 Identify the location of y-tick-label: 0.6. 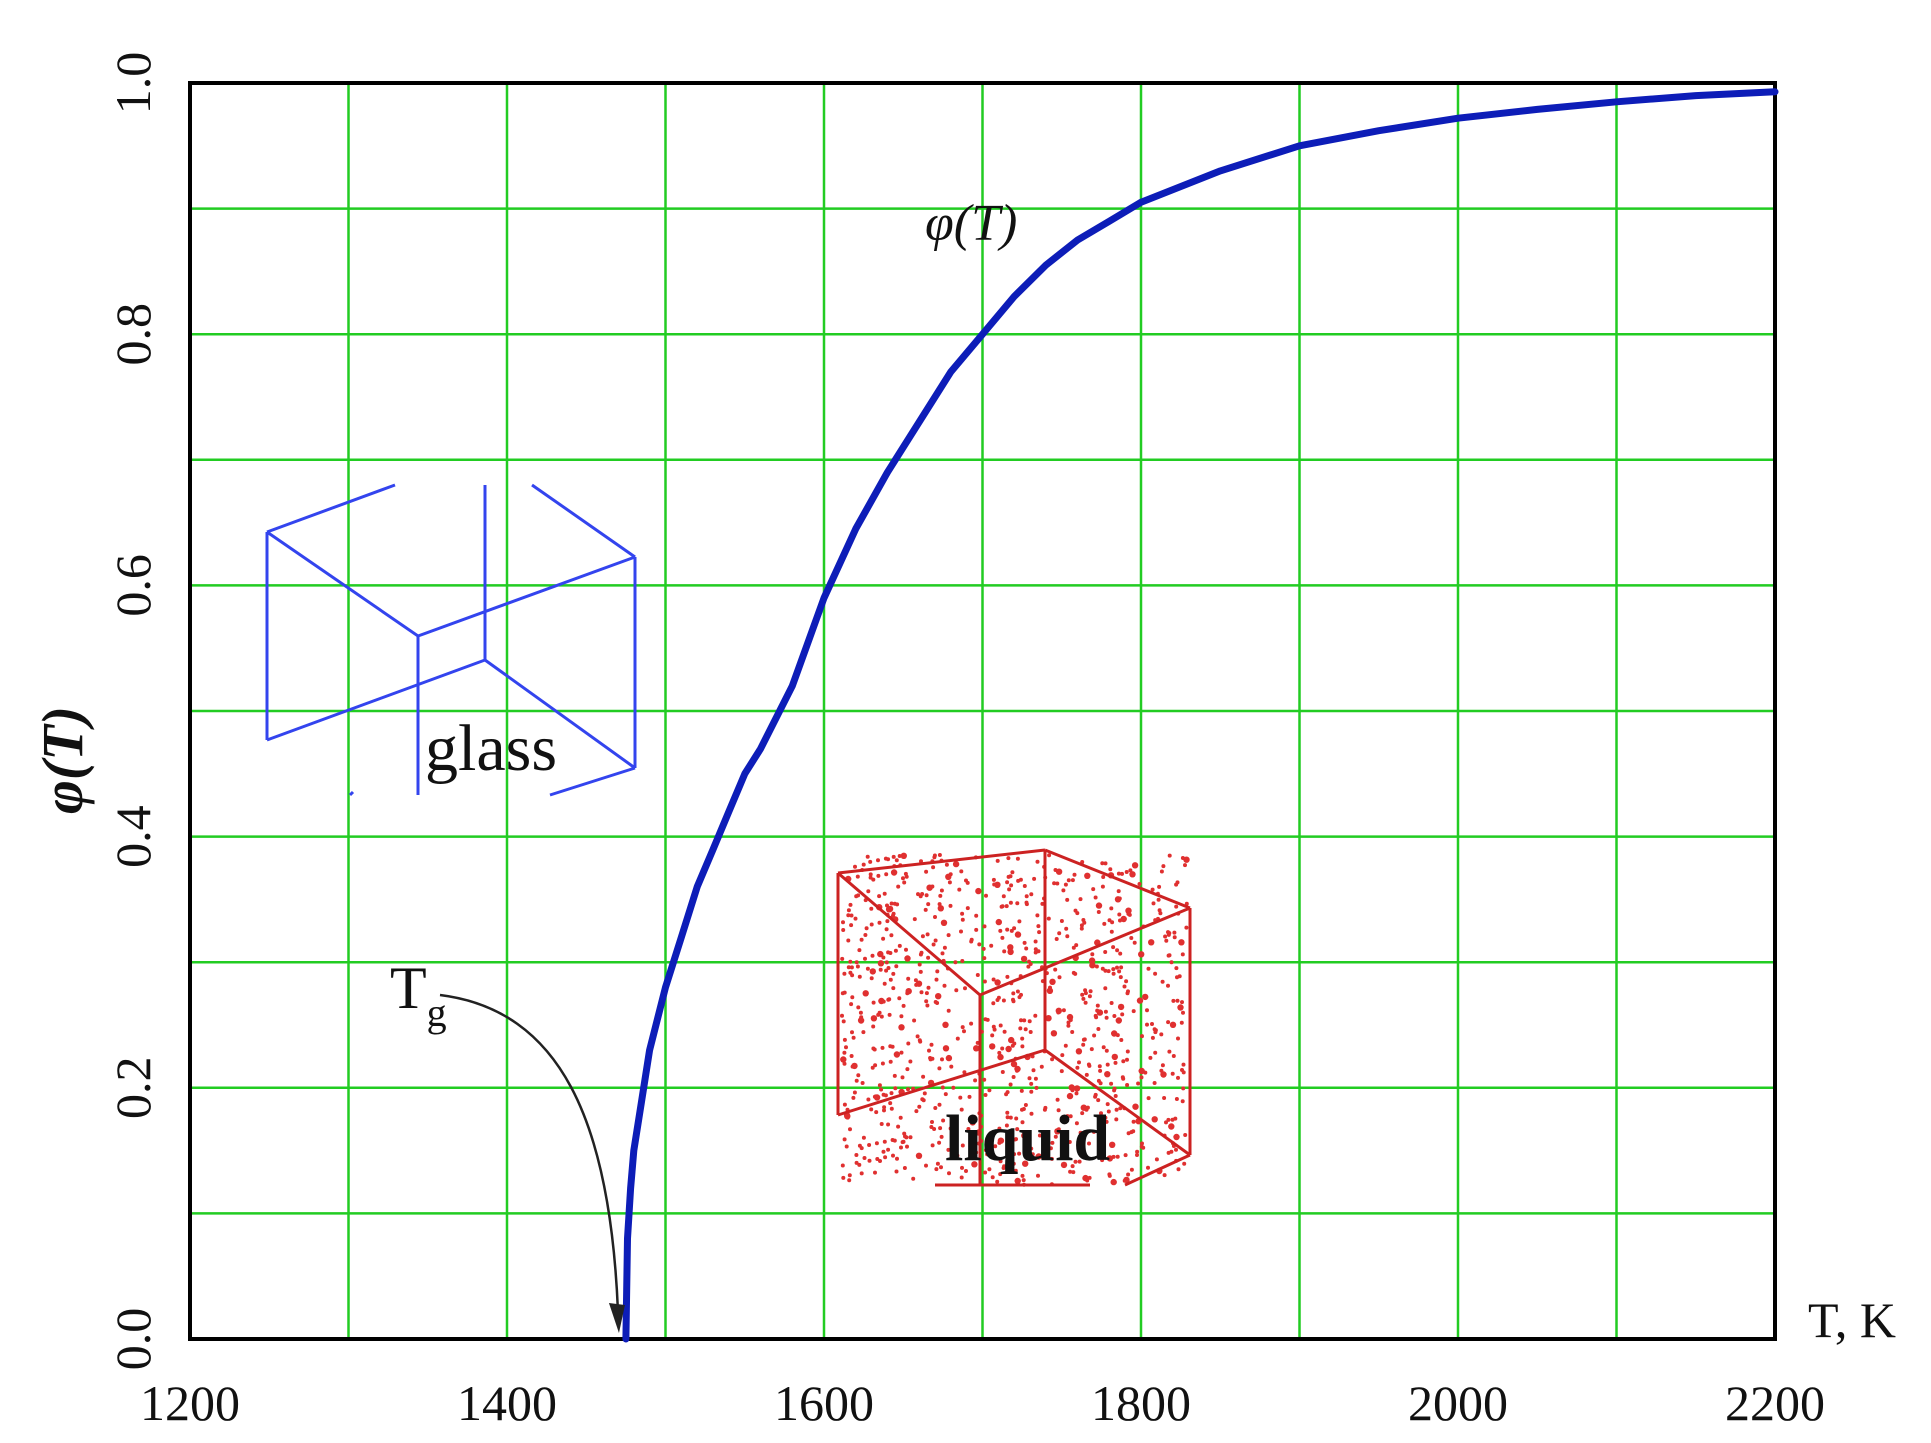
(133, 585).